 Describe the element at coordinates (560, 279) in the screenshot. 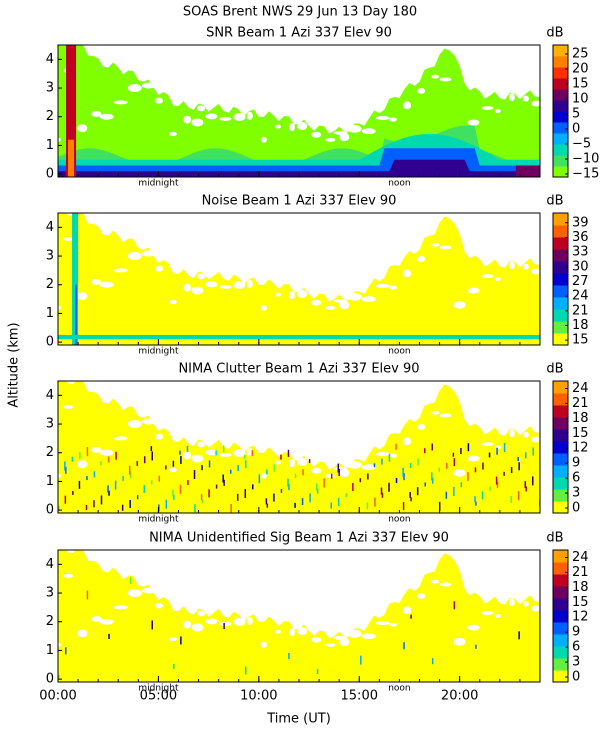

I see `colorbar-frame` at that location.